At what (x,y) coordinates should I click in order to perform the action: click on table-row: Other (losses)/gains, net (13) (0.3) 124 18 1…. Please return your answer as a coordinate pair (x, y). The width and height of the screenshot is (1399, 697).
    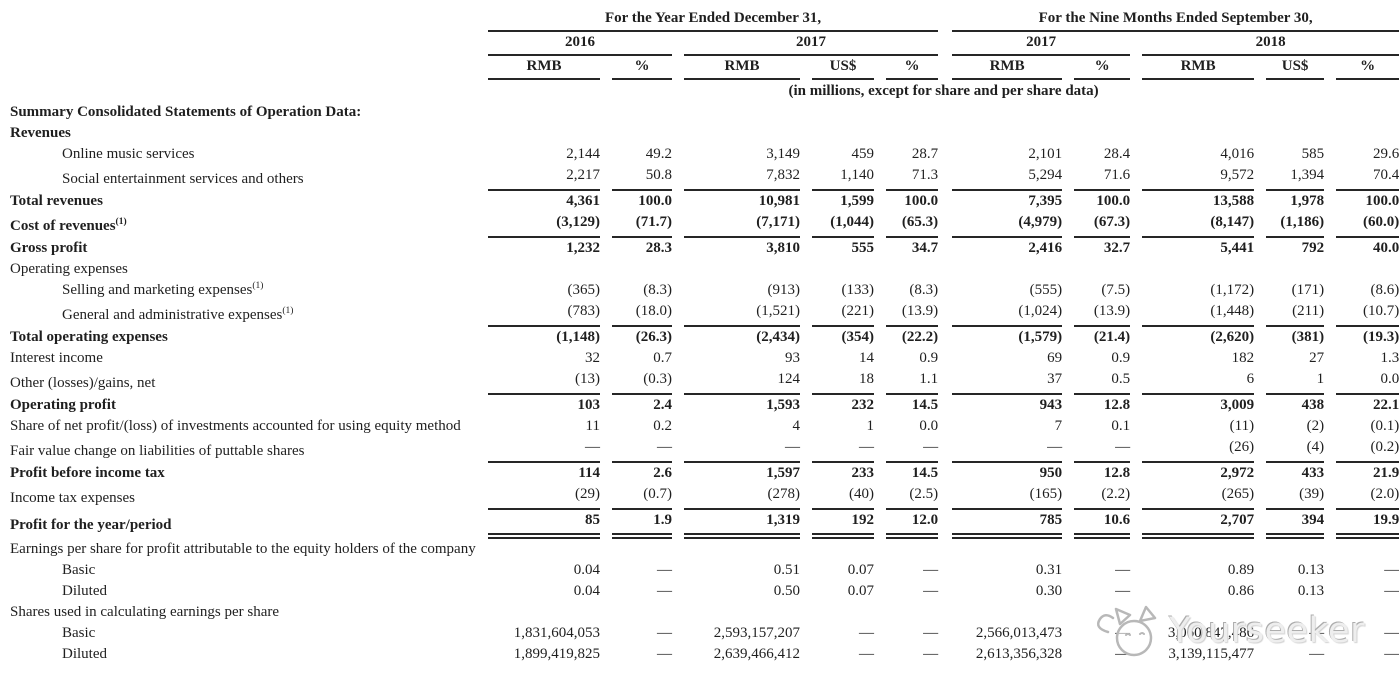
    Looking at the image, I should click on (699, 382).